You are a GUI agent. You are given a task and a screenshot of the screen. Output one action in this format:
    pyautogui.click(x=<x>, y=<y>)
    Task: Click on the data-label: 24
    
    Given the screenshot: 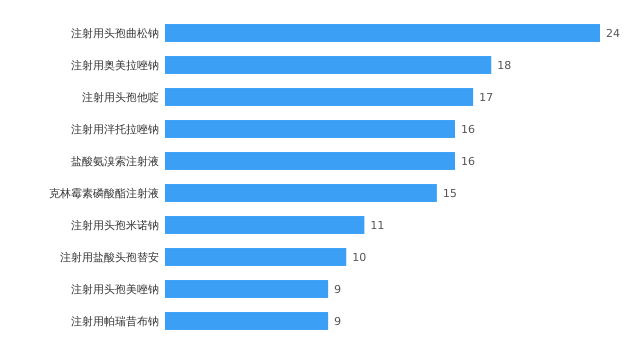 What is the action you would take?
    pyautogui.click(x=613, y=33)
    